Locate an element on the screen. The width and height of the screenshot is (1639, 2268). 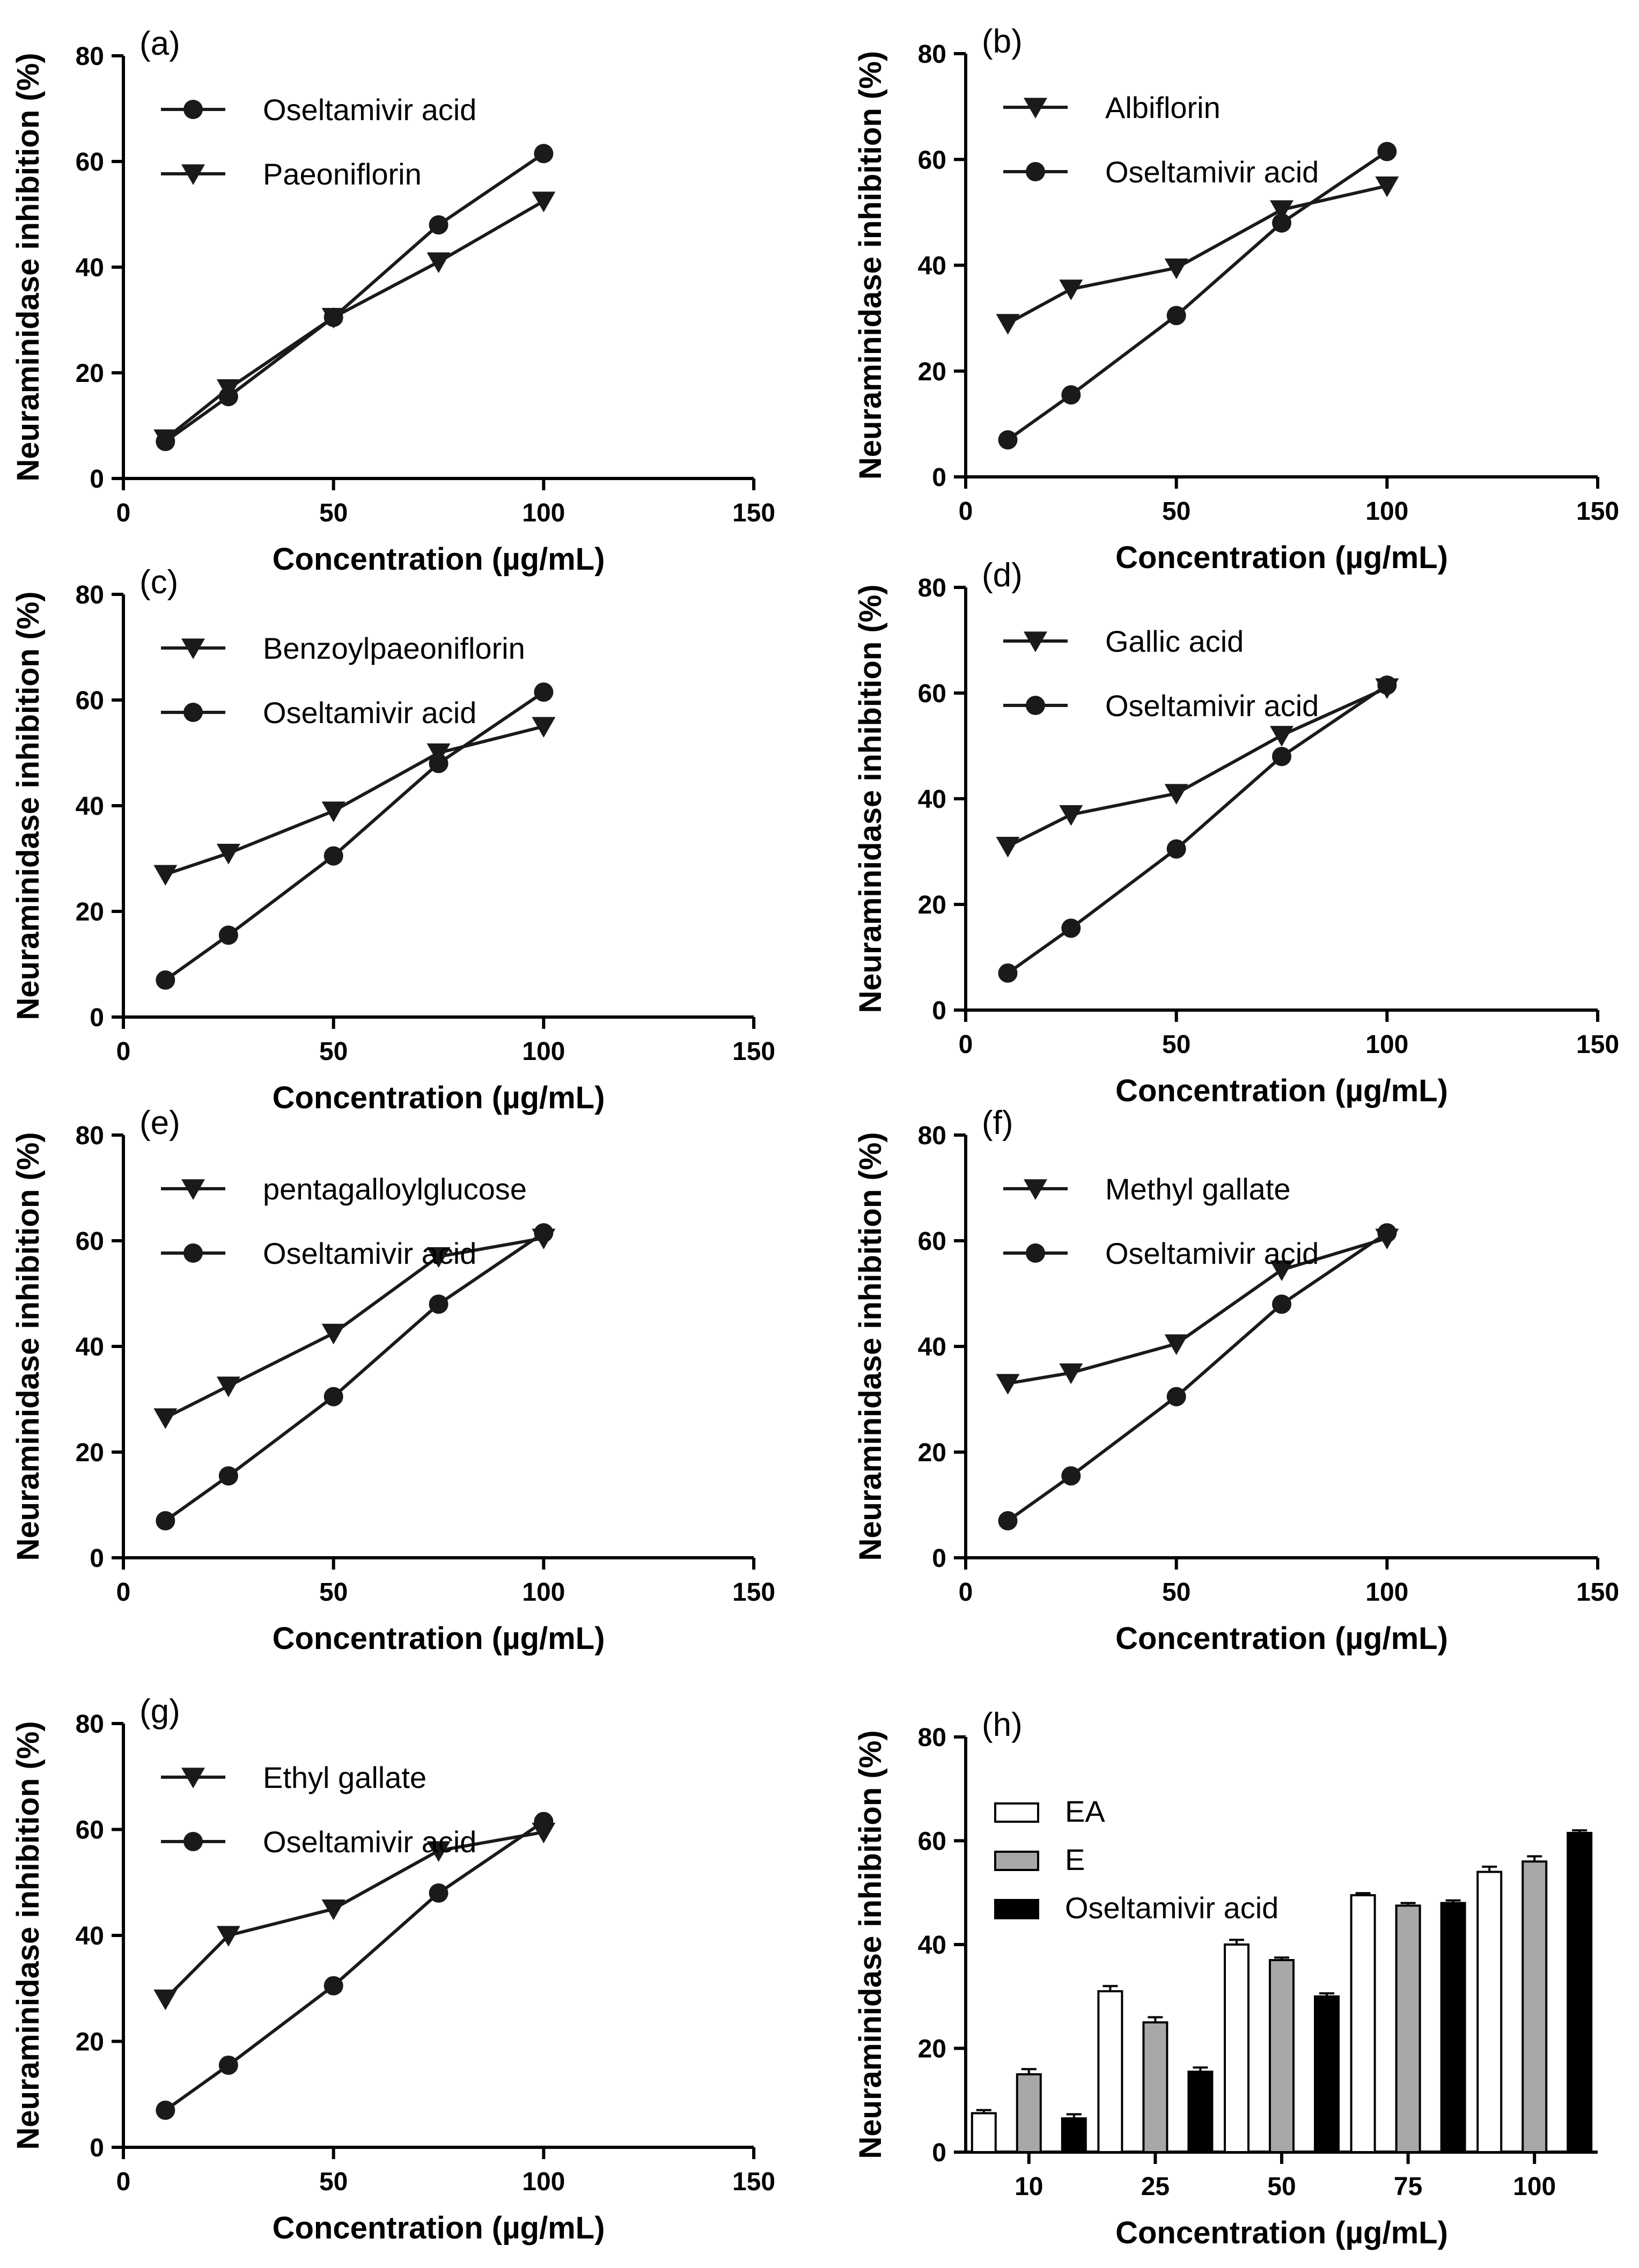
bar-e is located at coordinates (1029, 2113).